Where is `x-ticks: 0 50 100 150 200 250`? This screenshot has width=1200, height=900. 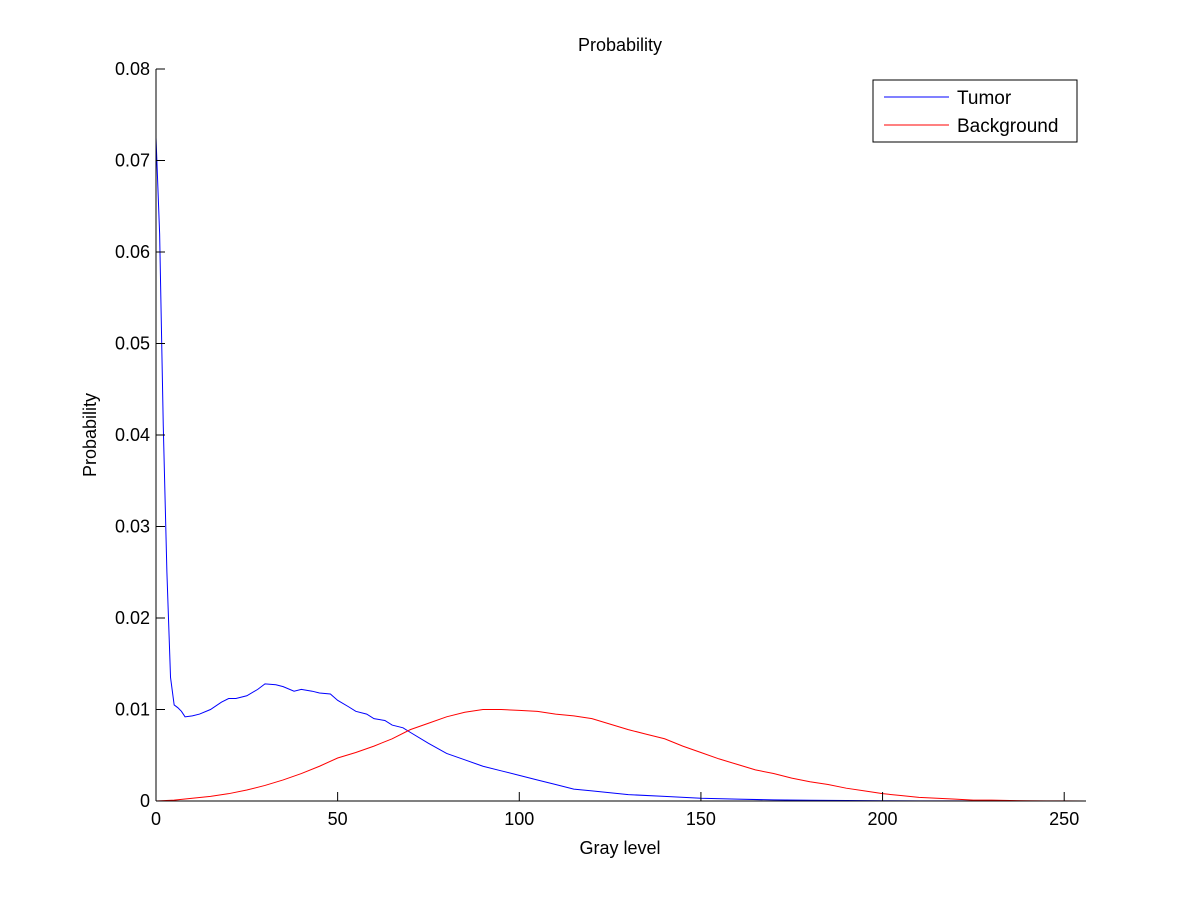 x-ticks: 0 50 100 150 200 250 is located at coordinates (615, 810).